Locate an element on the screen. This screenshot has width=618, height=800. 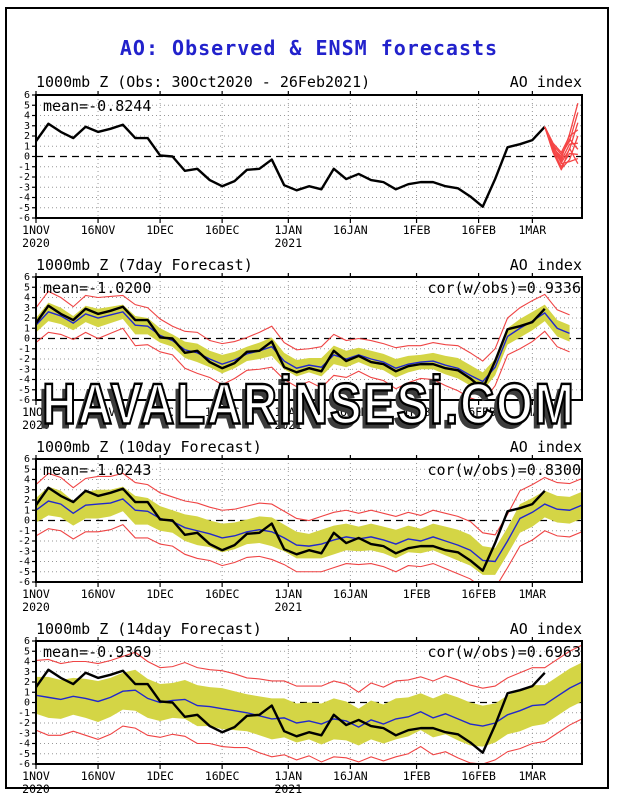
panel-3-mean-label: mean=-1.0243 is located at coordinates (97, 470).